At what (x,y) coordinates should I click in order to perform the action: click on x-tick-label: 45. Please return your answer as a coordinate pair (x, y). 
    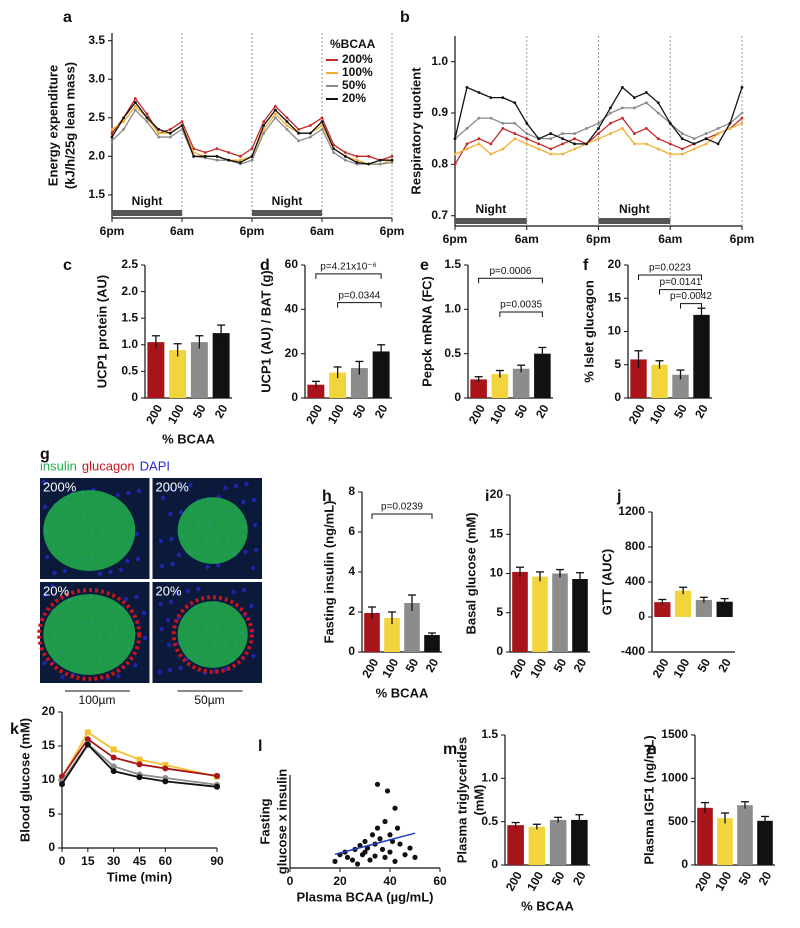
    Looking at the image, I should click on (140, 861).